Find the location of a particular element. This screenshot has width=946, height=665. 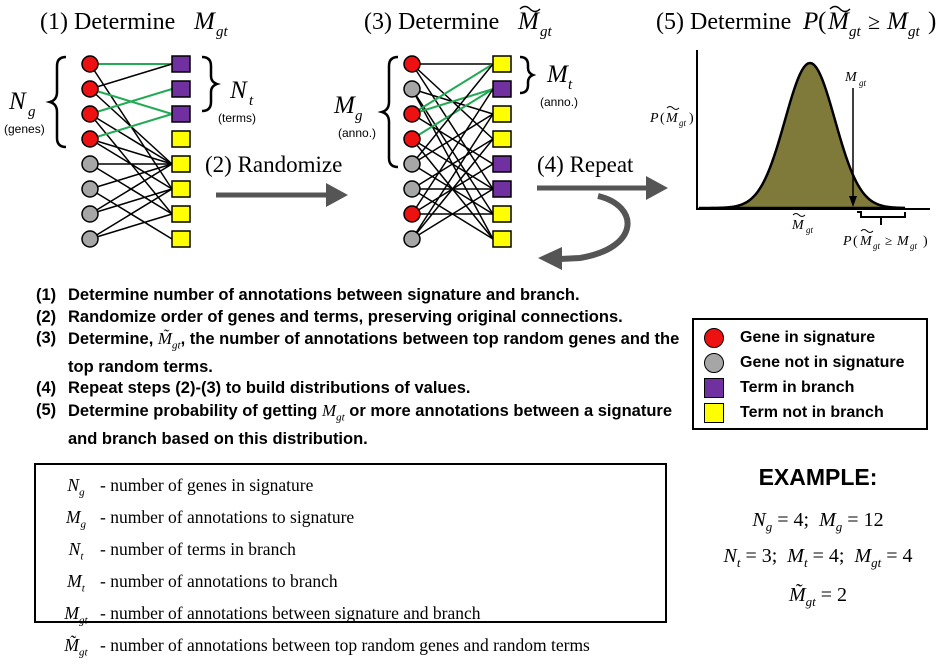

ex-val: 3 is located at coordinates (766, 556).